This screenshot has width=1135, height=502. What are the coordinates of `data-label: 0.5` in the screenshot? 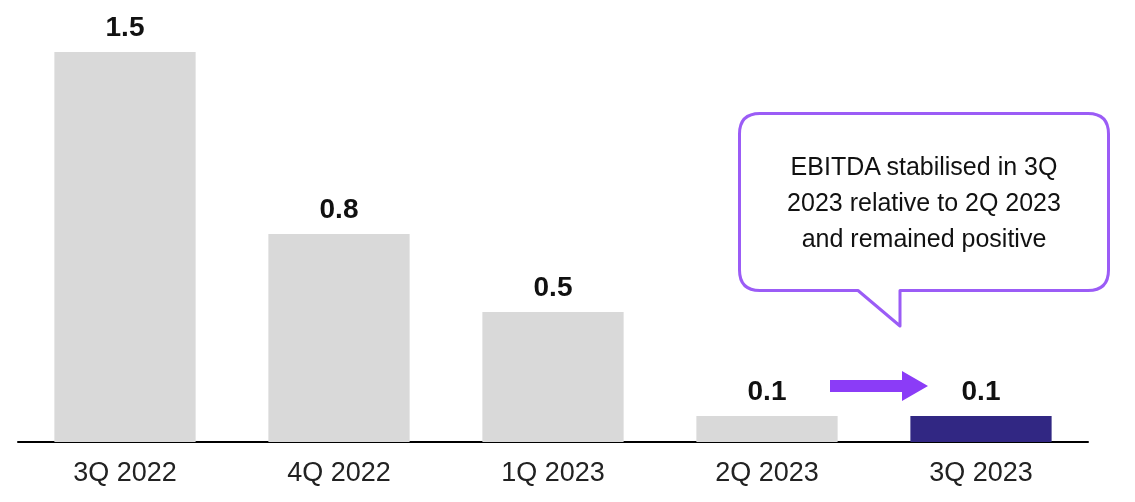 It's located at (553, 286).